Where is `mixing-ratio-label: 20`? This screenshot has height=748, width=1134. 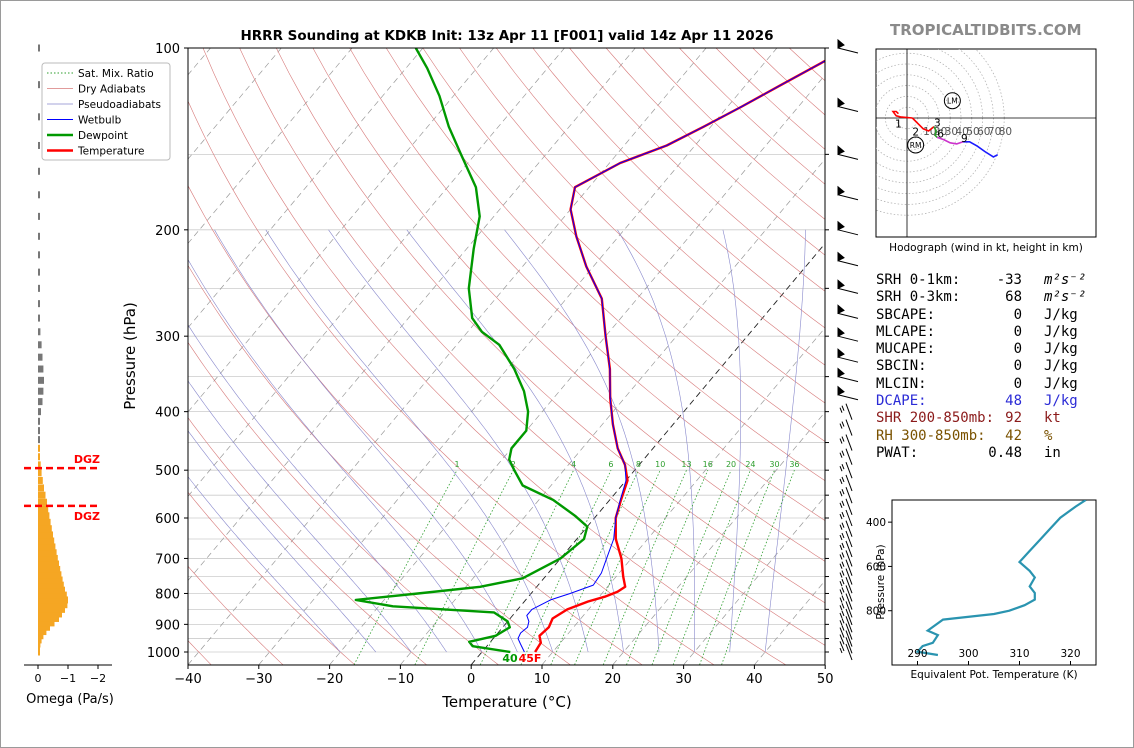
mixing-ratio-label: 20 is located at coordinates (731, 464).